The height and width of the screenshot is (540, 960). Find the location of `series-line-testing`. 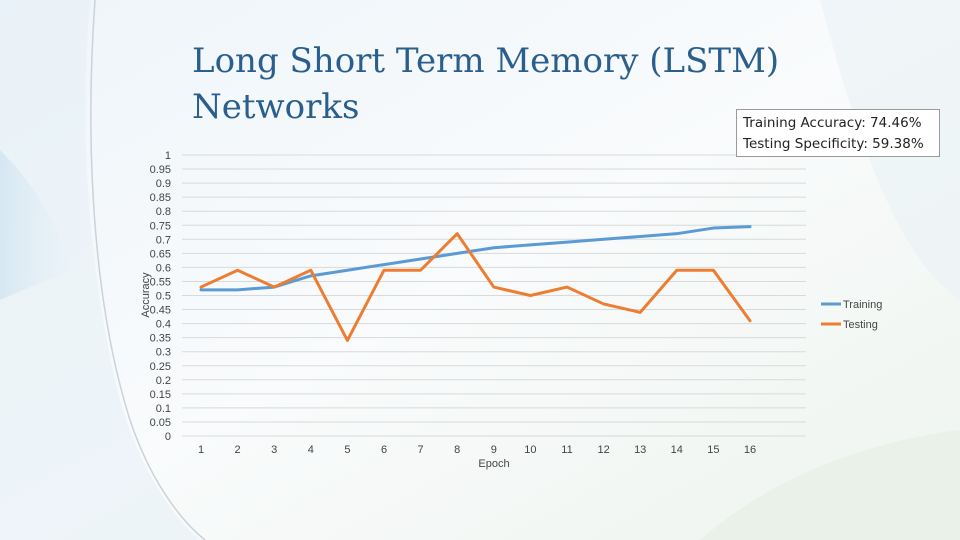

series-line-testing is located at coordinates (475, 287).